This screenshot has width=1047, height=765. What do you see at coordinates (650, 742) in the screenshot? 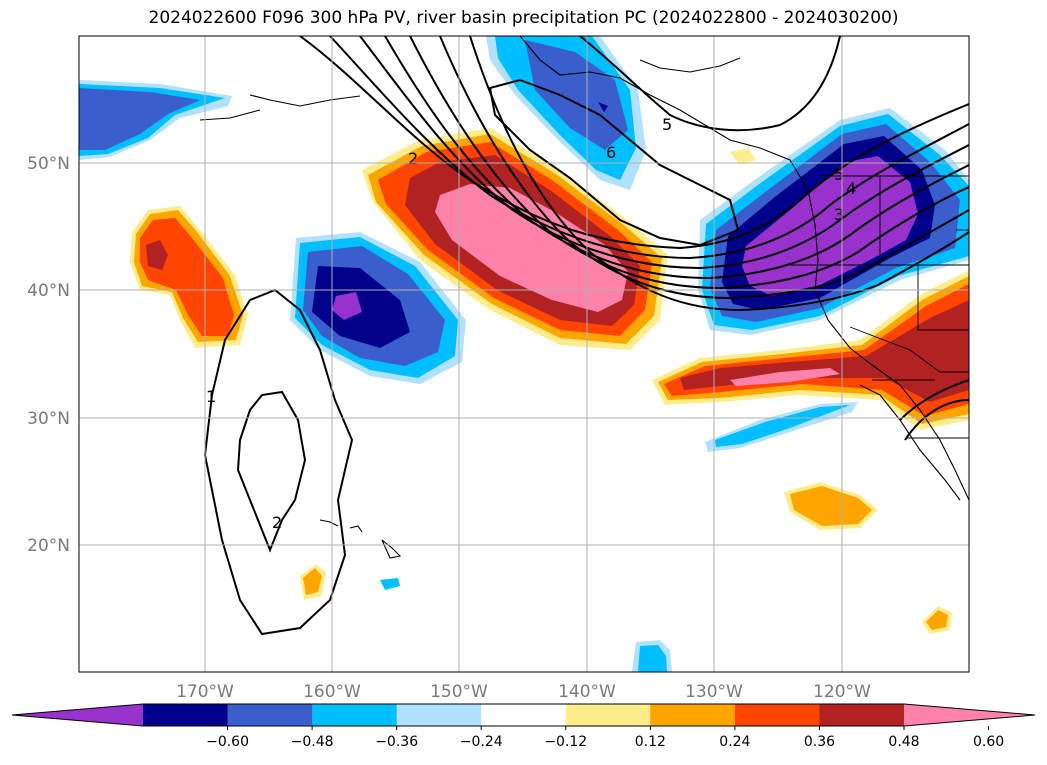
I see `colorbar-tick-label: 0.12` at bounding box center [650, 742].